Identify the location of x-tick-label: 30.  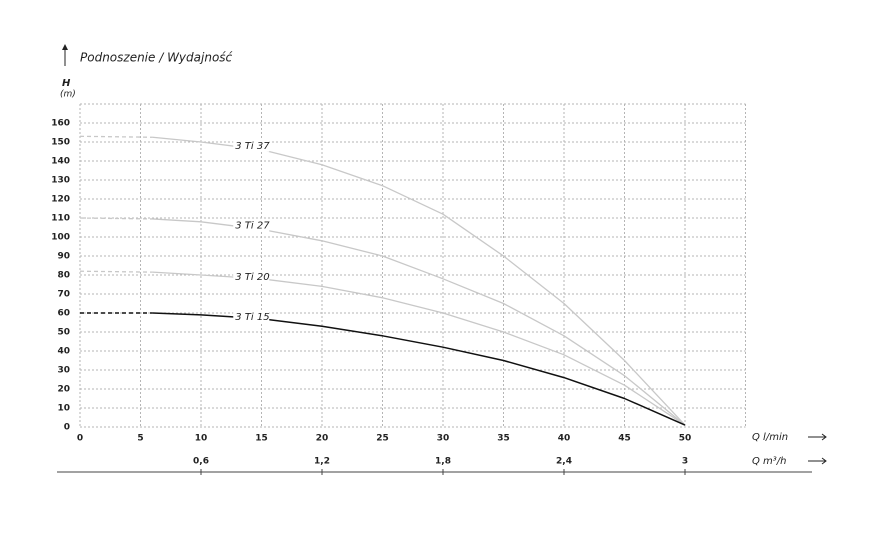
(443, 439).